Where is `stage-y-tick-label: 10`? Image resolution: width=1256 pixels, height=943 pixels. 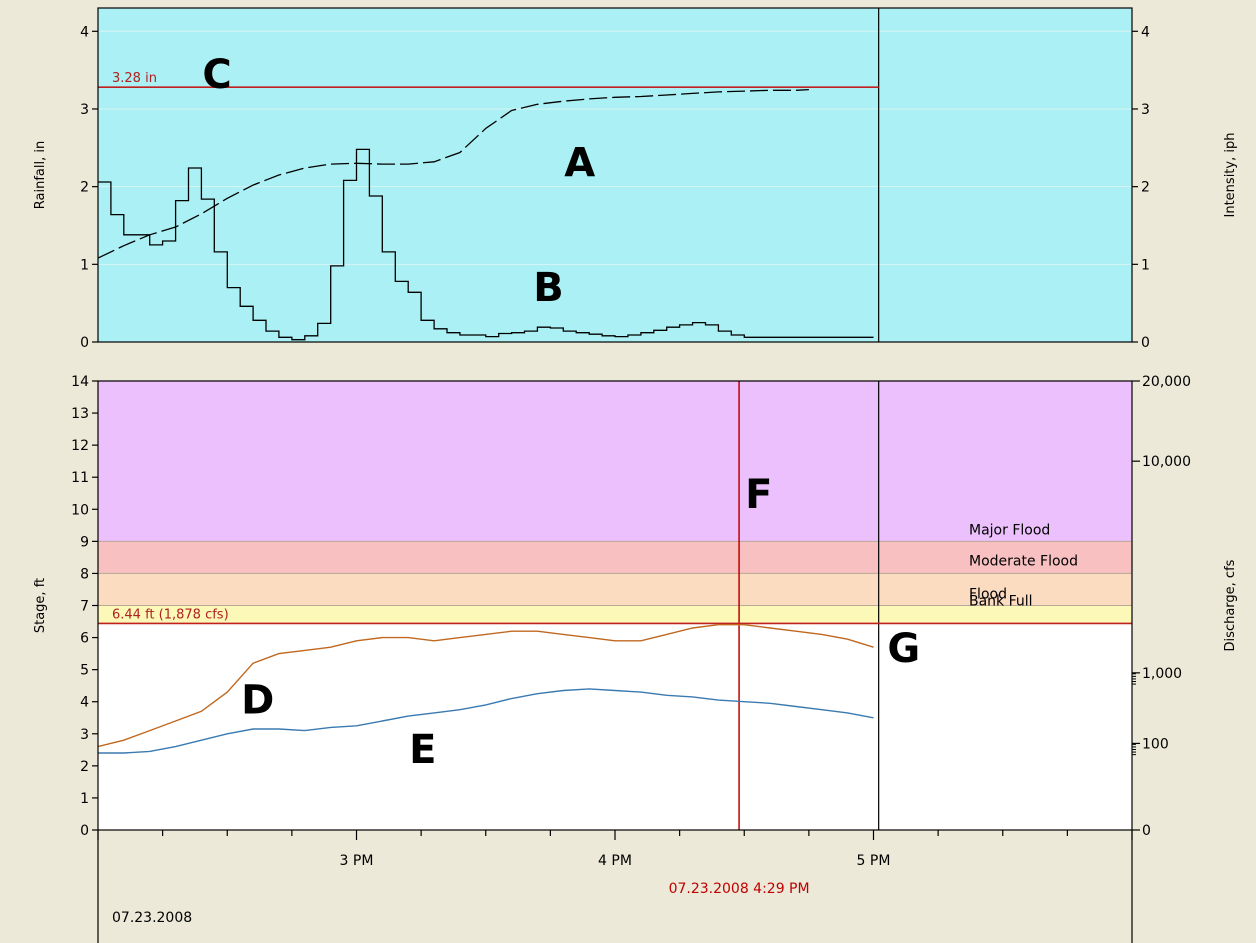 stage-y-tick-label: 10 is located at coordinates (80, 510).